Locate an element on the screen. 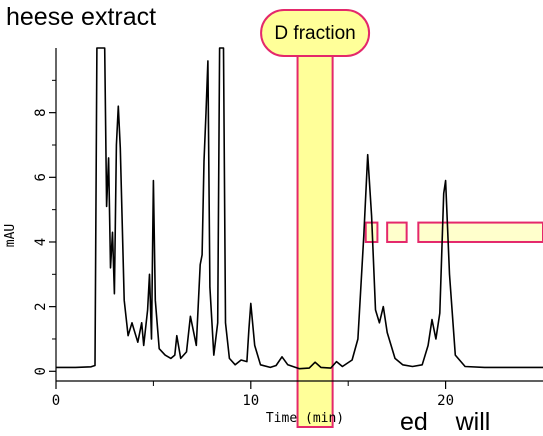  annotation-labels: D fraction is located at coordinates (315, 33).